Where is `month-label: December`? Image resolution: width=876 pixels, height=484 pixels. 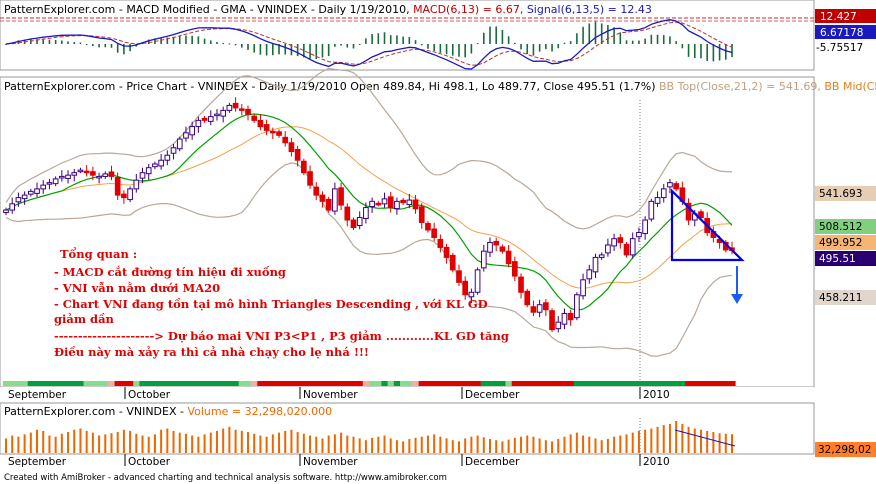
month-label: December is located at coordinates (492, 395).